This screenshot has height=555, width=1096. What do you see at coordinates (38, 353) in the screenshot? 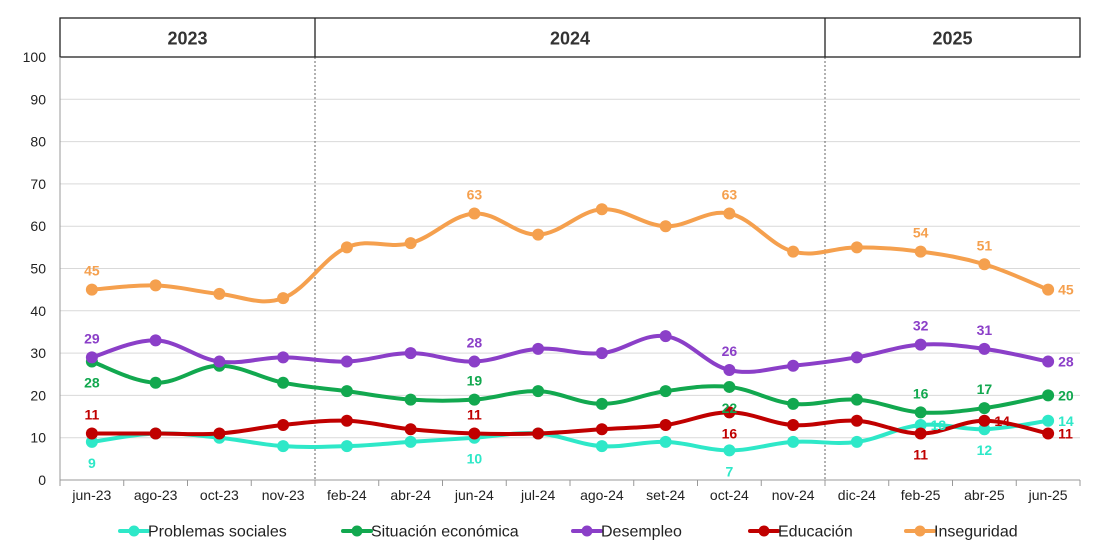
I see `y-tick-label: 30` at bounding box center [38, 353].